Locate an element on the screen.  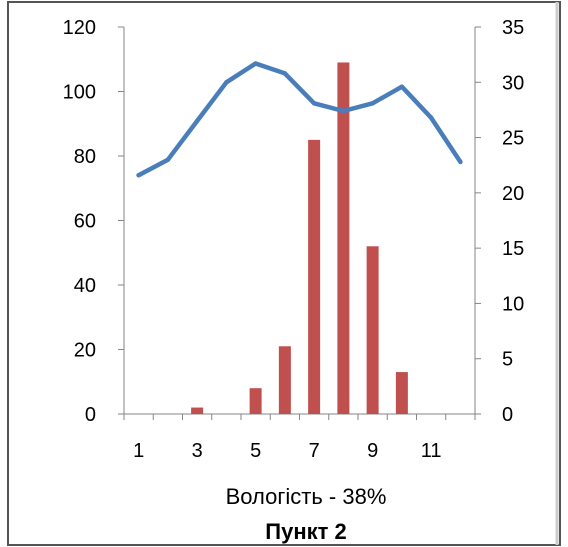
y-left-tick-label: 40 is located at coordinates (85, 286).